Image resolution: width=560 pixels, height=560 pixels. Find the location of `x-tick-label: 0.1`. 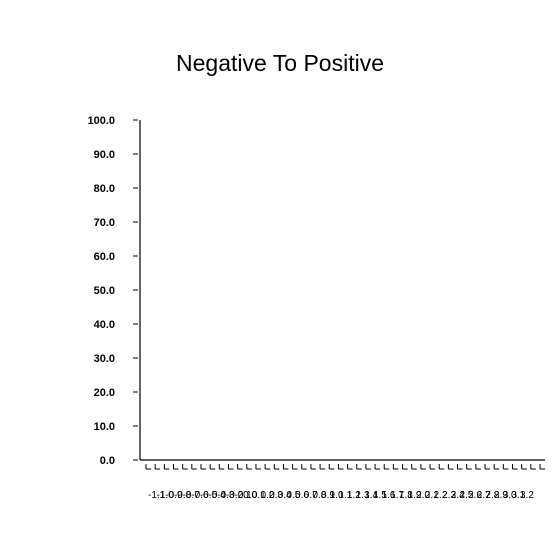

x-tick-label: 0.1 is located at coordinates (259, 495).